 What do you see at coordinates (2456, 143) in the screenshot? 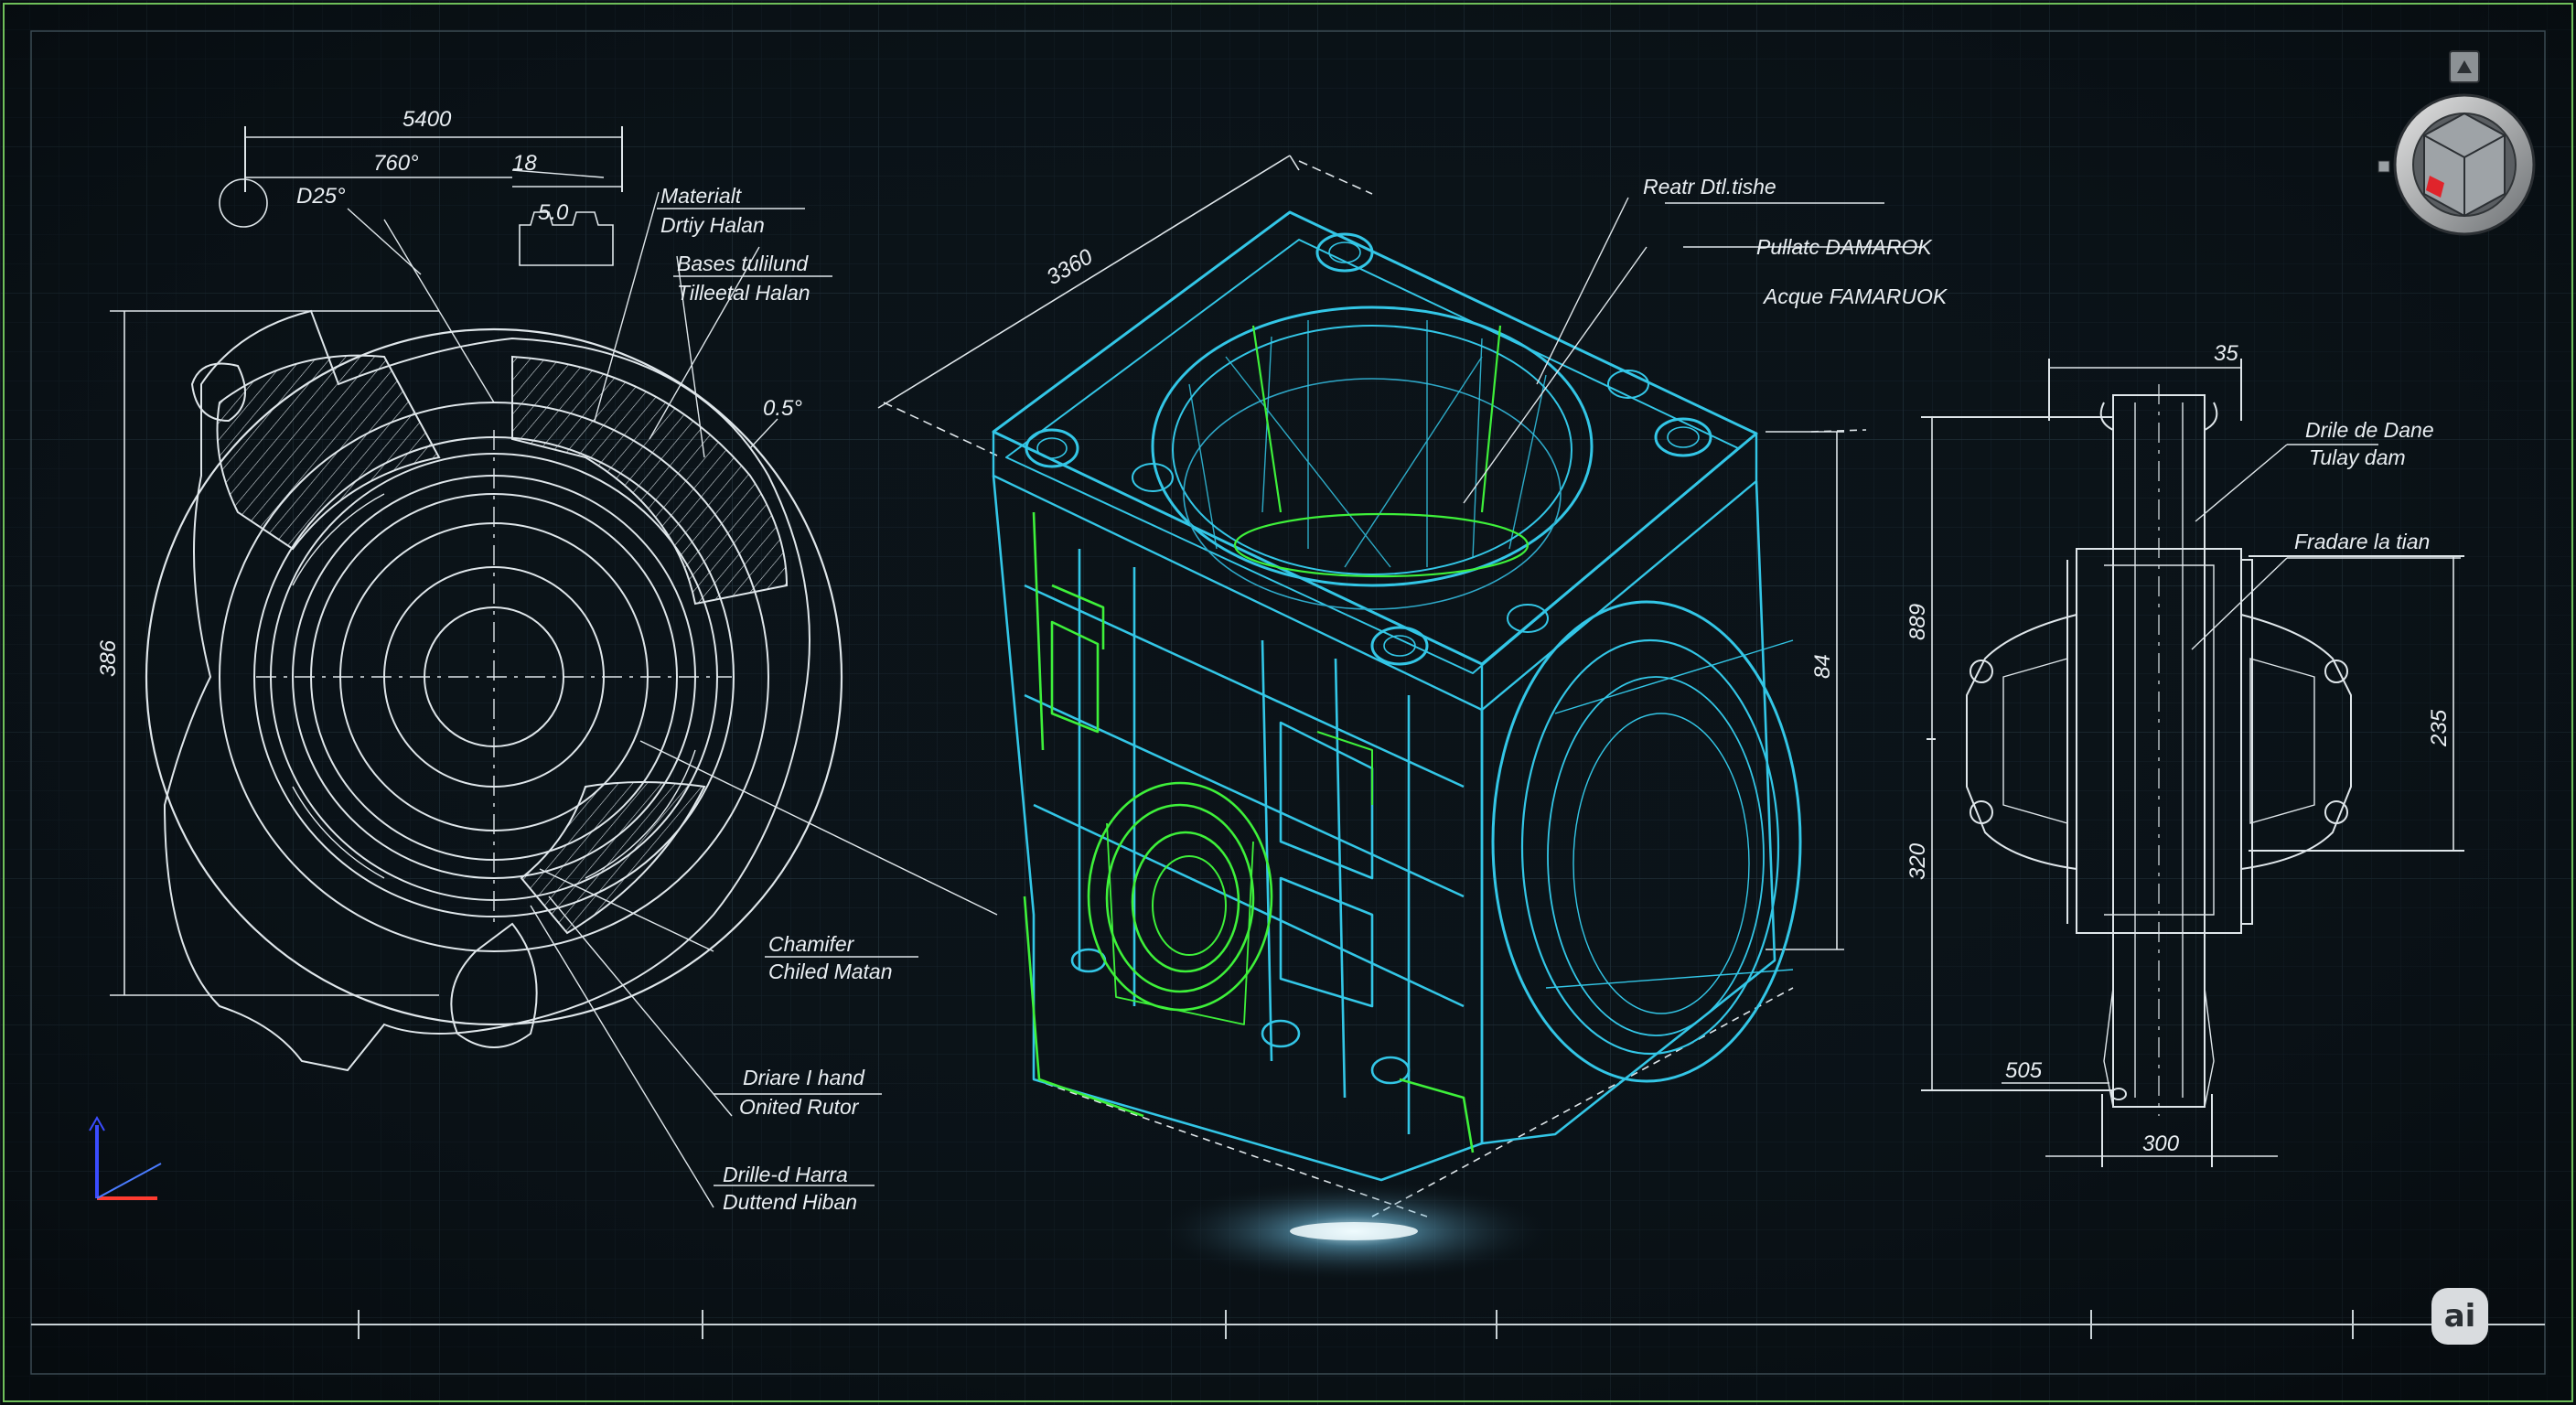
I see `view-cube-icon` at bounding box center [2456, 143].